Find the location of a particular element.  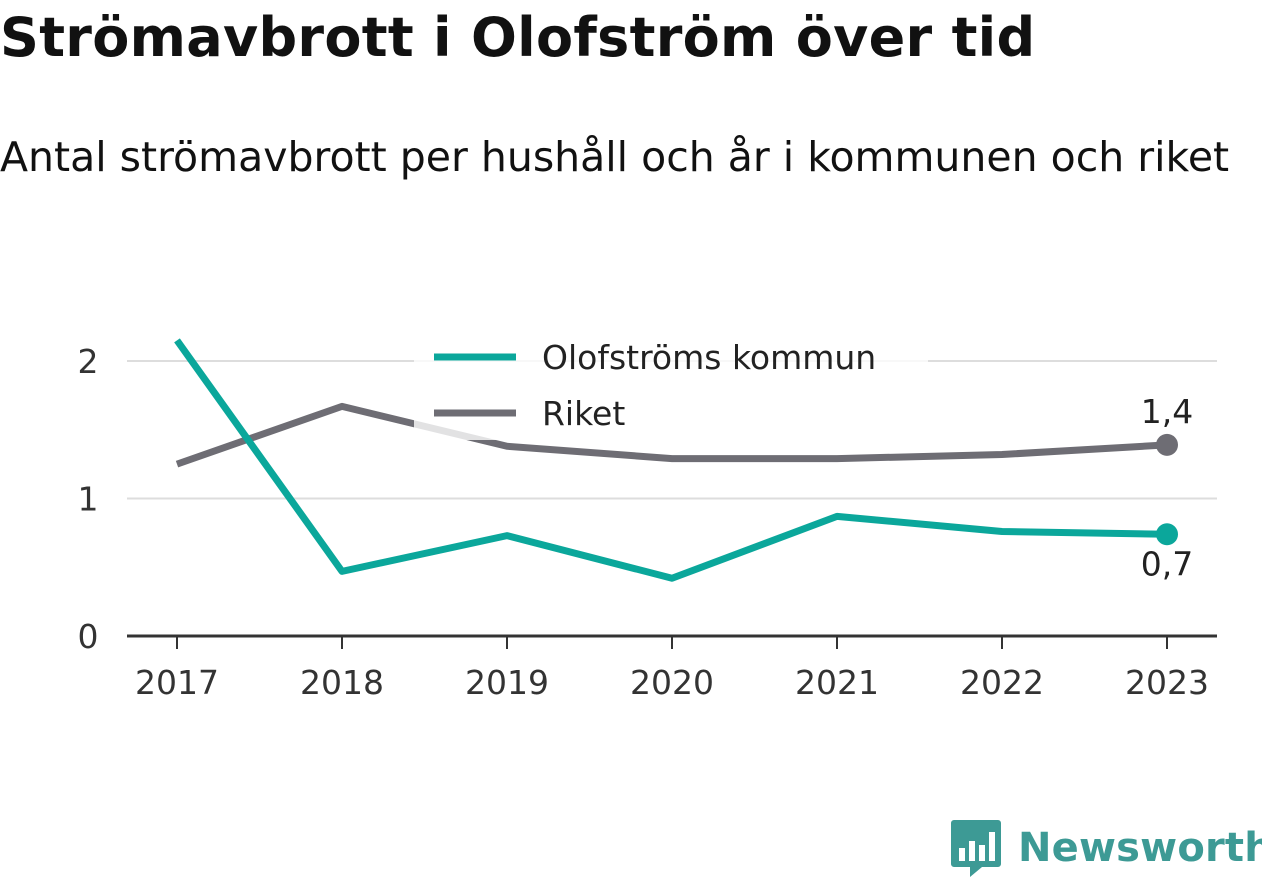

brand-name: Newsworthy is located at coordinates (1140, 848).